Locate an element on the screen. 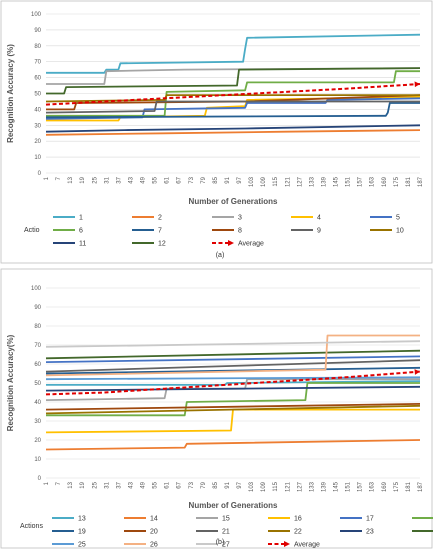  legend-label-14: 14 is located at coordinates (154, 519).